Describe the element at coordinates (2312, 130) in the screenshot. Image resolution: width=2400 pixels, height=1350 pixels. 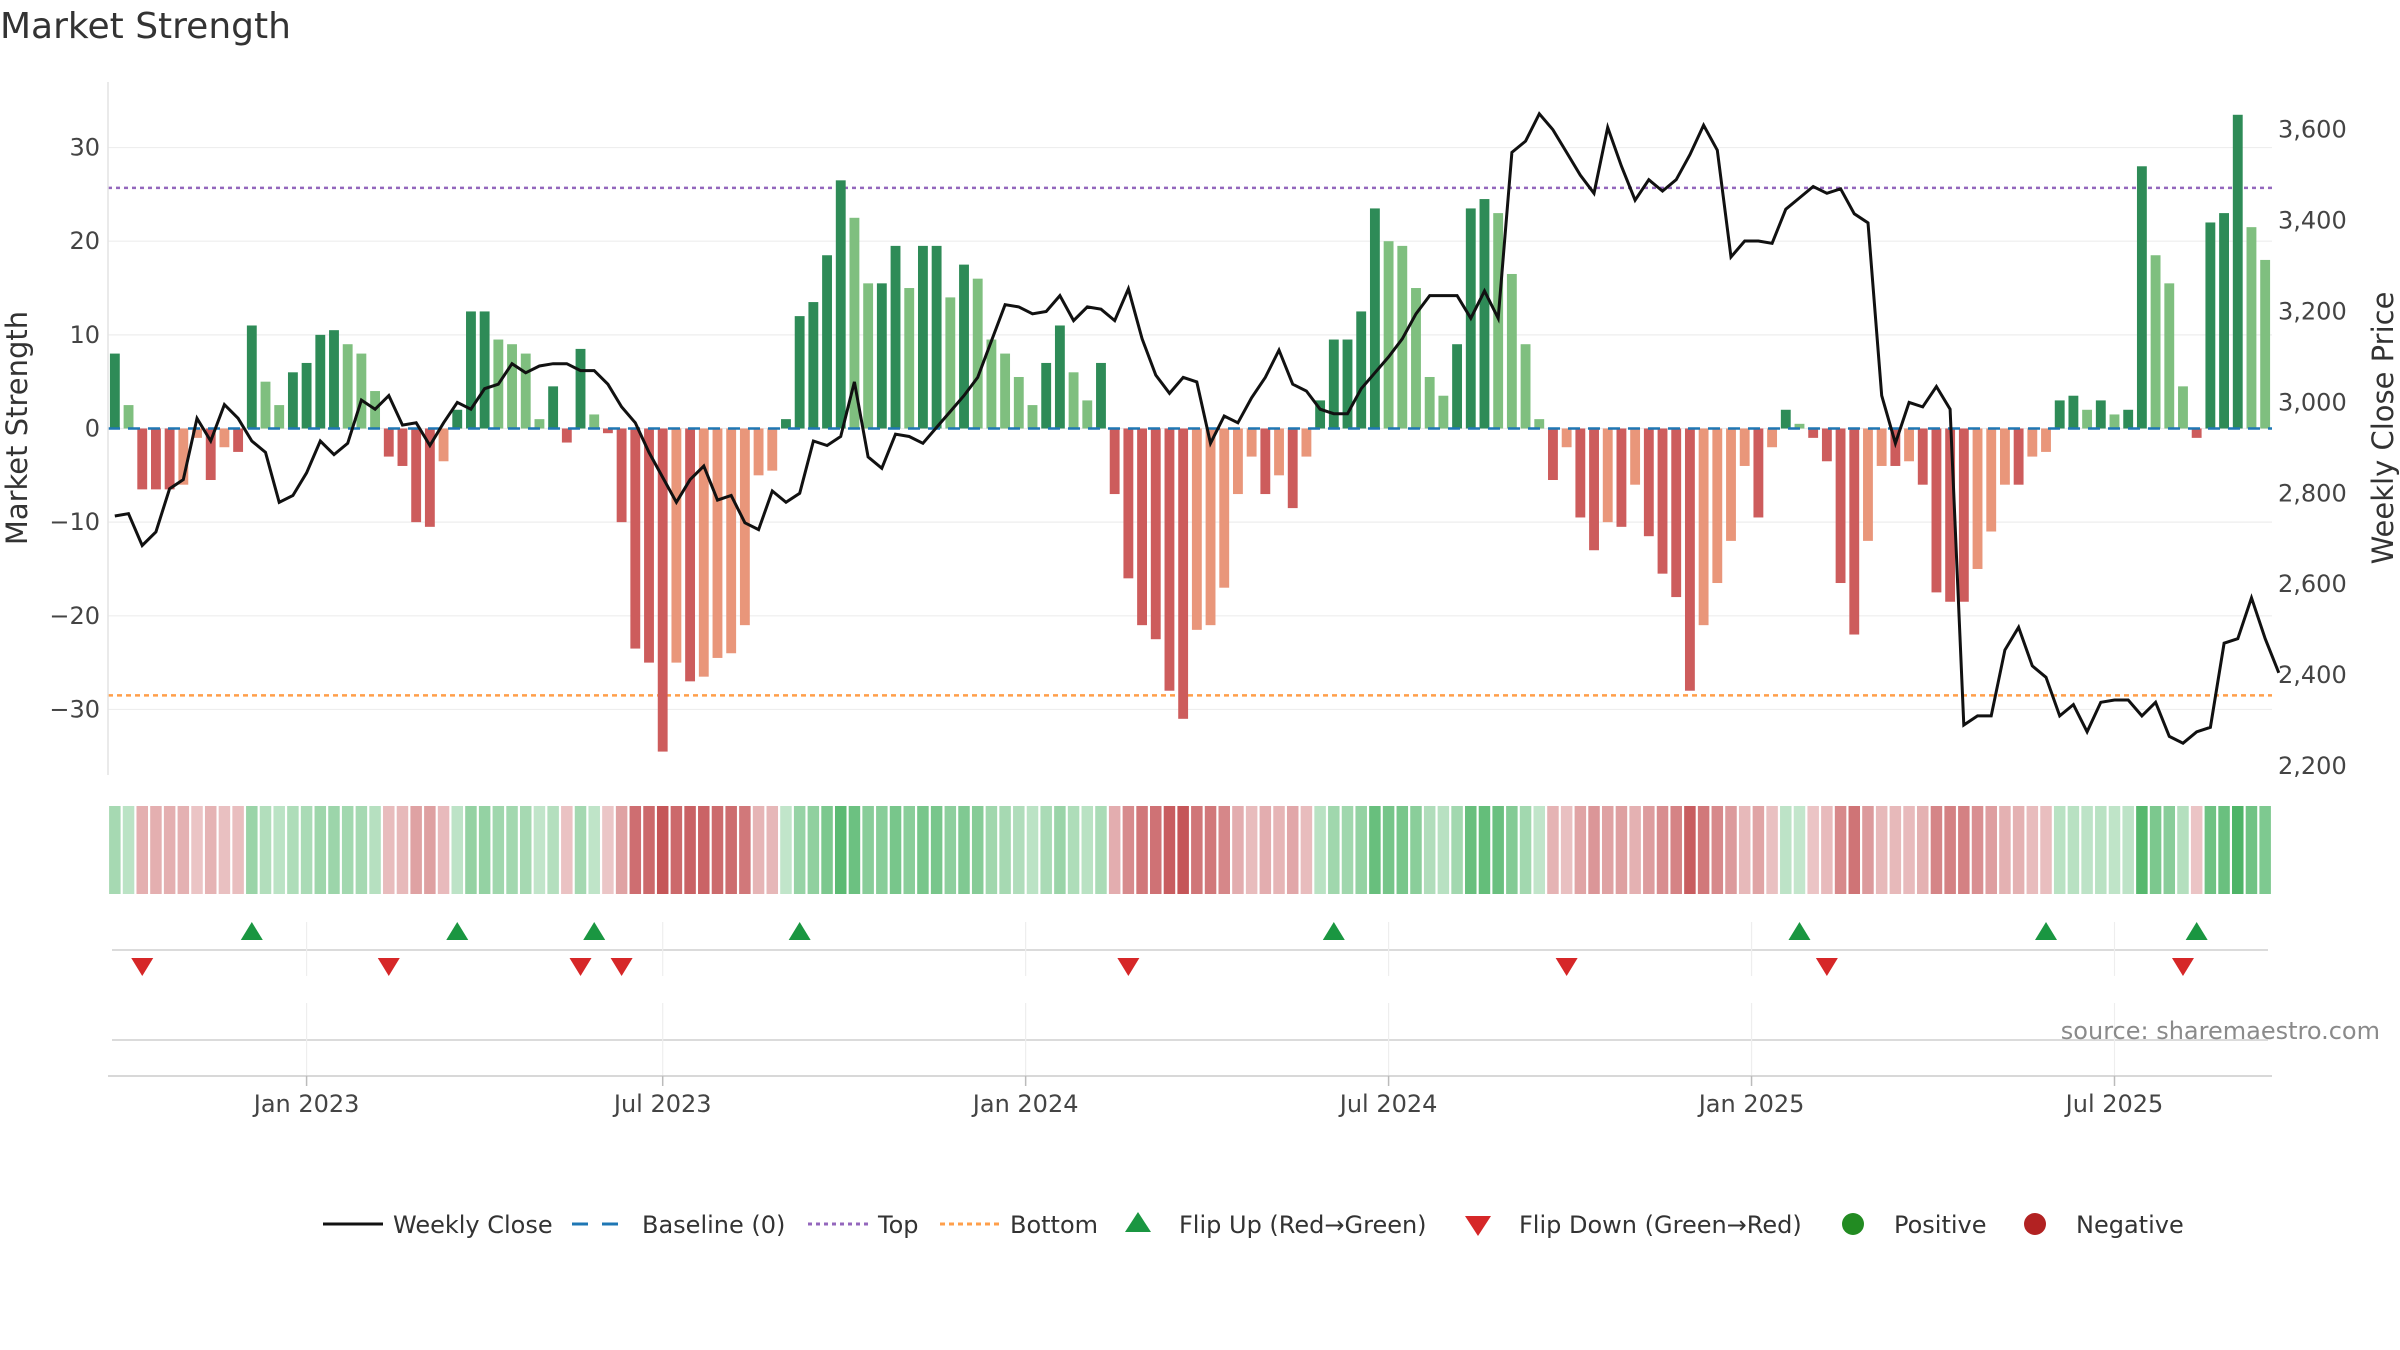
I see `right-tick-label: 3,600` at that location.